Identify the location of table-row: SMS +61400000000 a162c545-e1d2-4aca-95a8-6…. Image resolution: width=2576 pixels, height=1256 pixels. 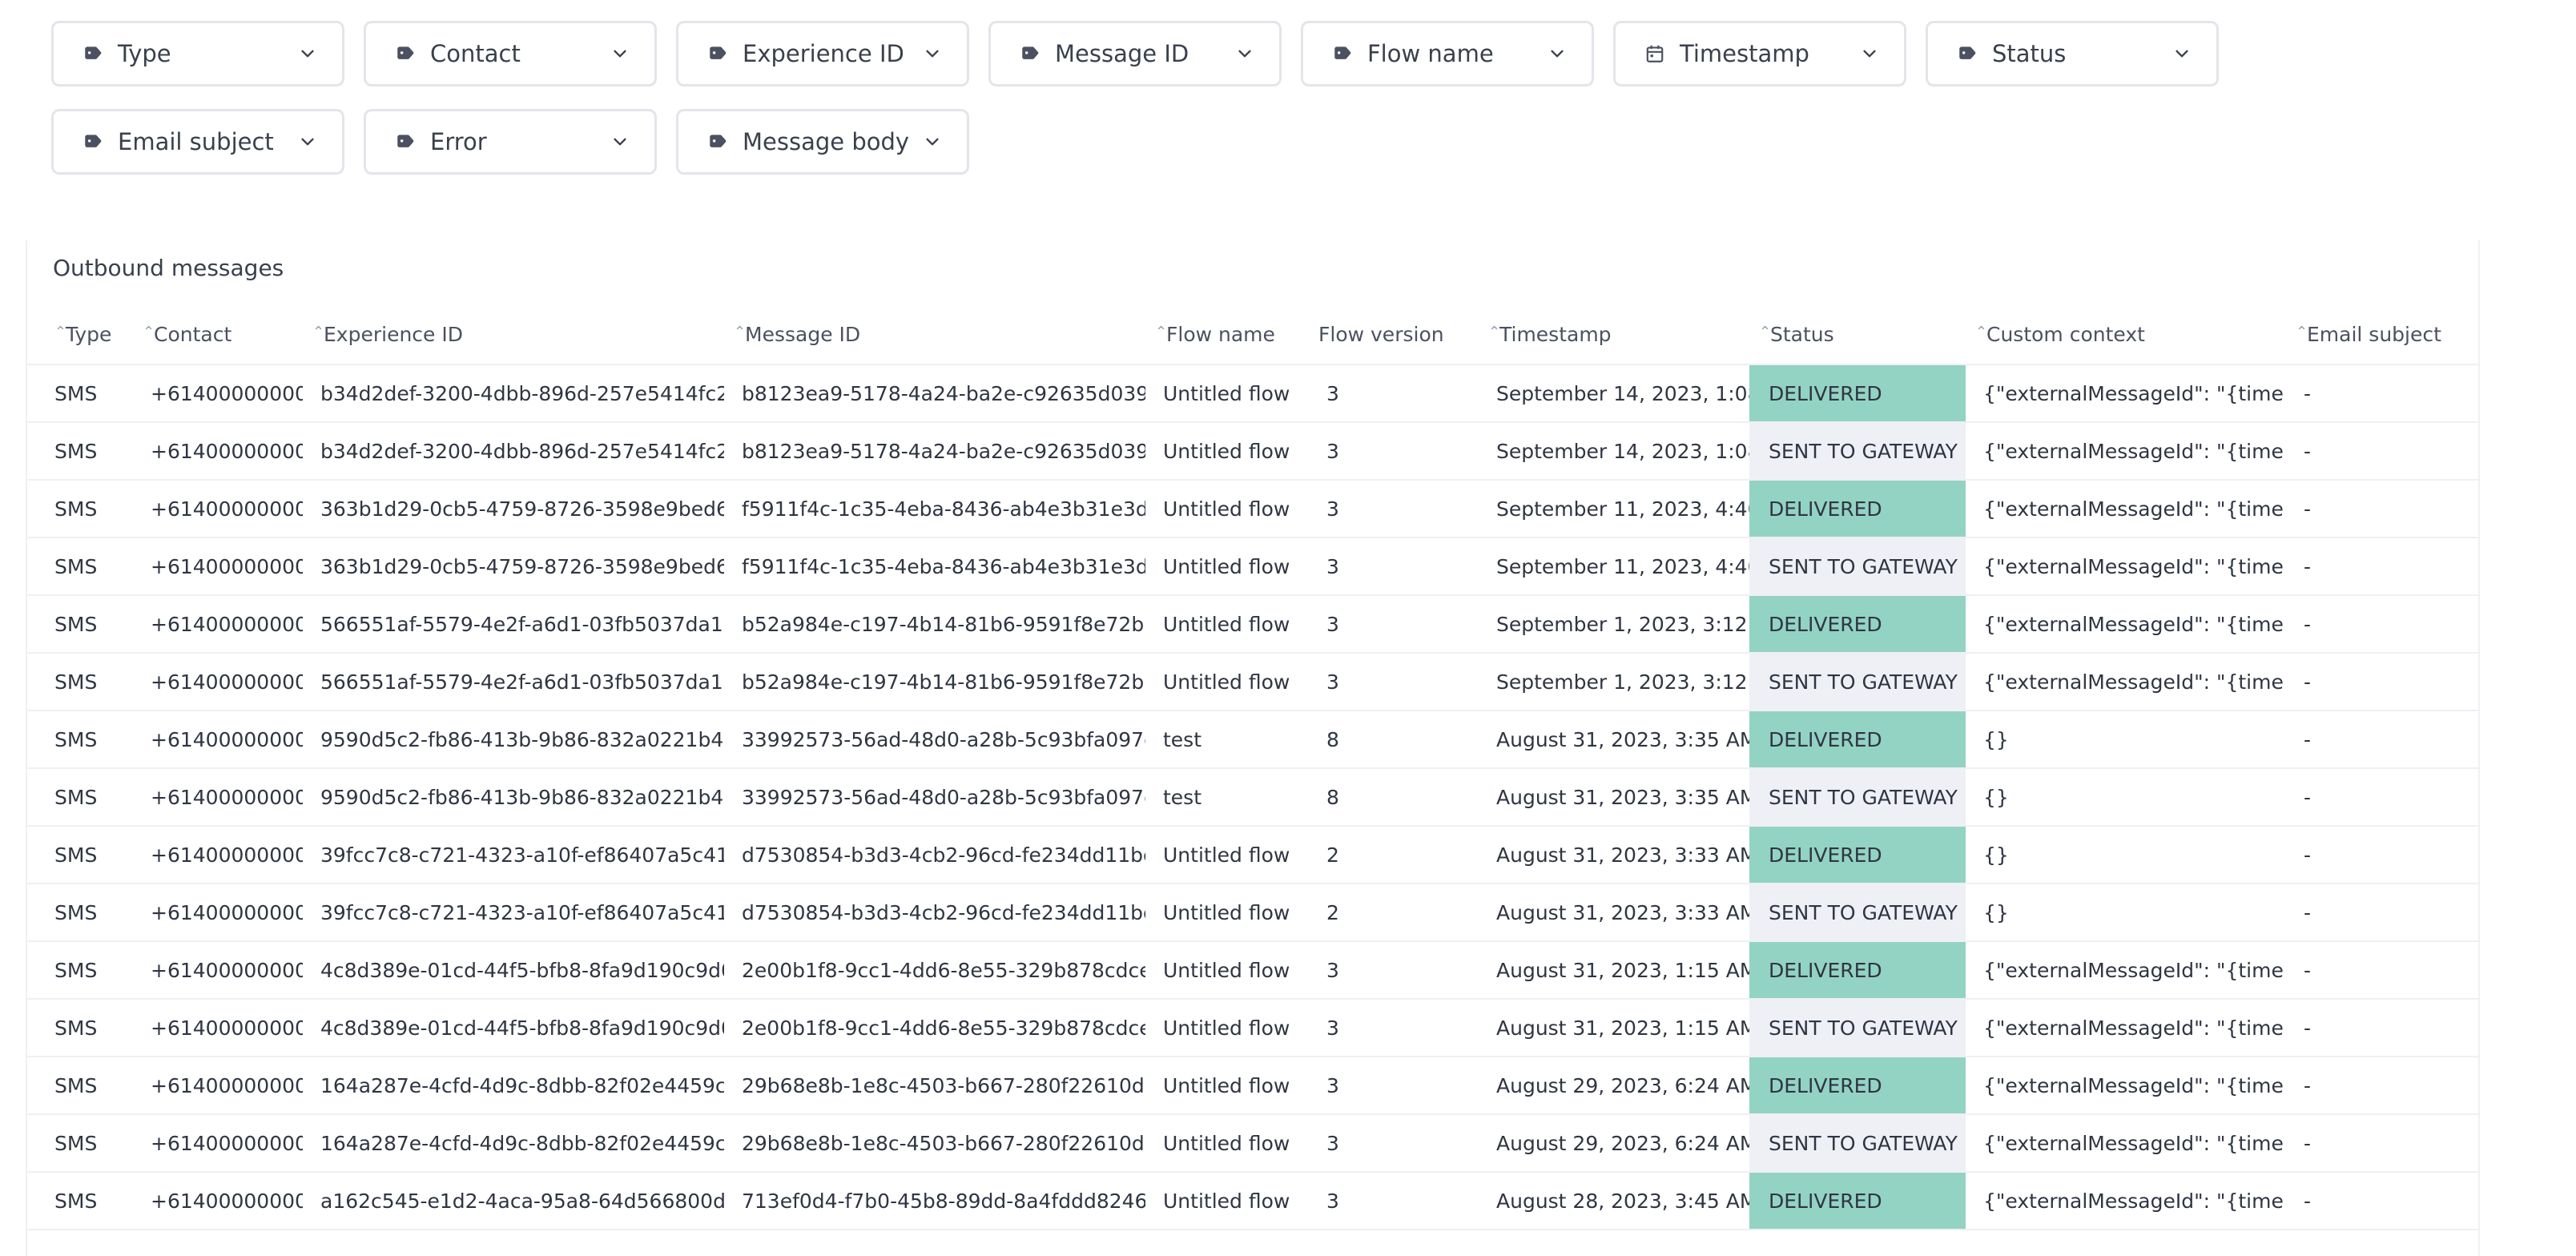
(1252, 1201).